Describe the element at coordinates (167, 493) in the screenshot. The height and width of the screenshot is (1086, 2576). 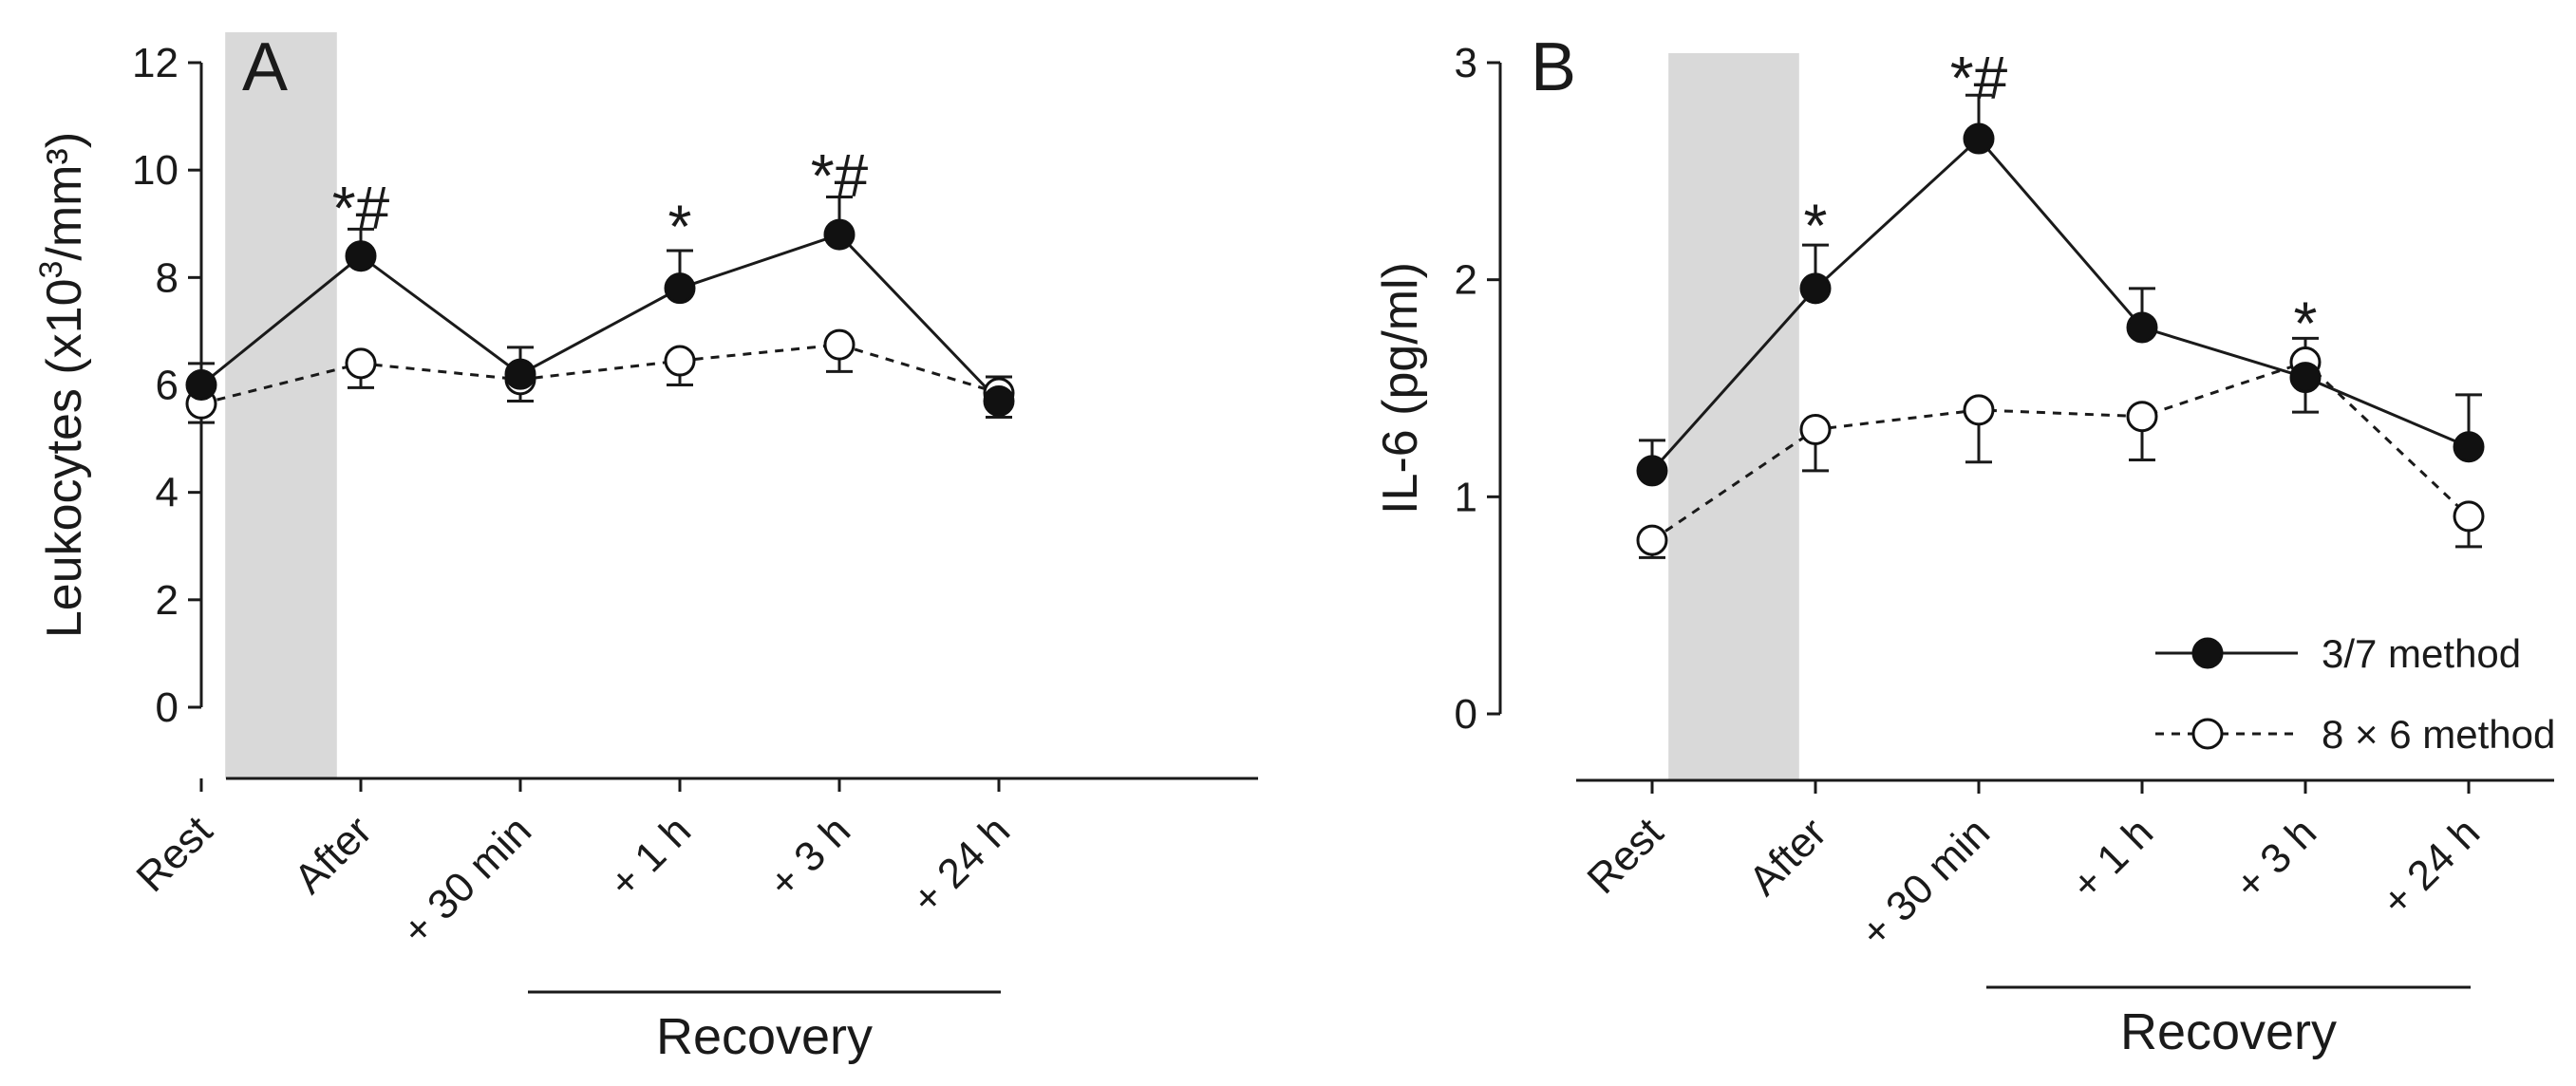
I see `y-tick-label: 4` at that location.